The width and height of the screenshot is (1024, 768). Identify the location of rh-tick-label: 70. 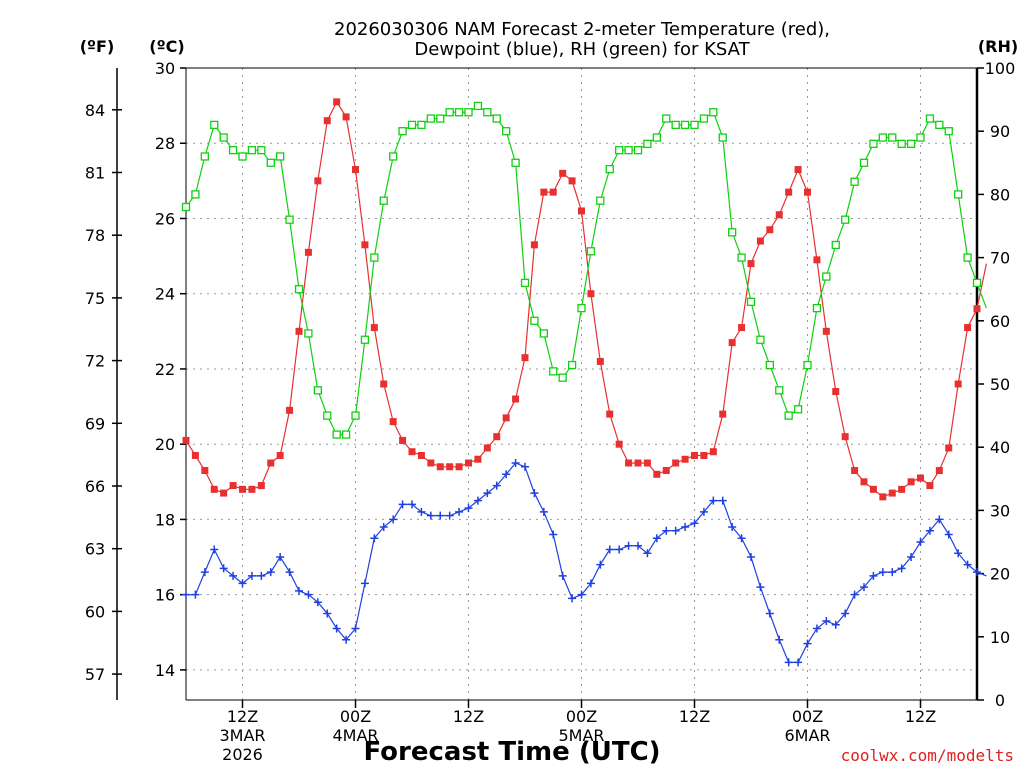
(1000, 258).